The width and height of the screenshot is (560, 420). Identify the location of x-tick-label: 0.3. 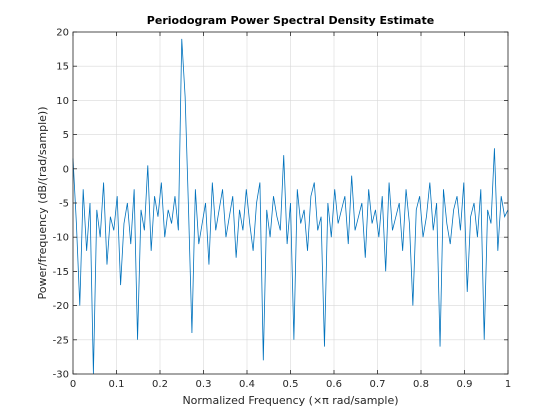
(204, 384).